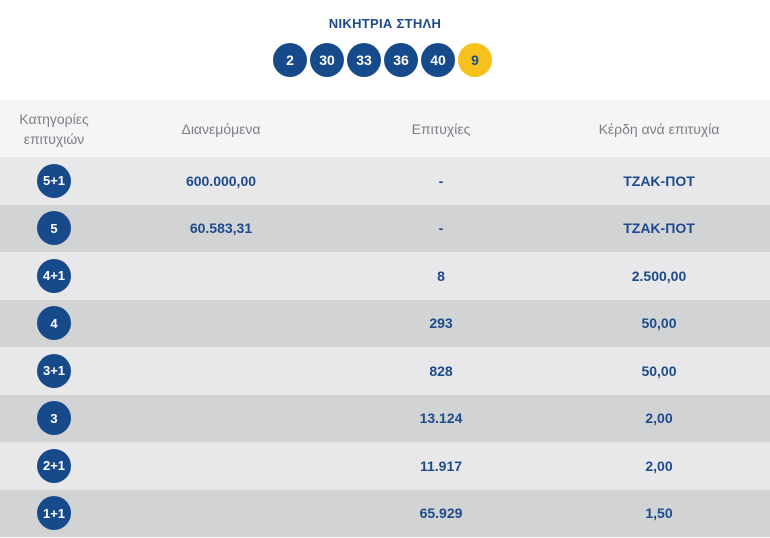  I want to click on category-badge: 4, so click(54, 323).